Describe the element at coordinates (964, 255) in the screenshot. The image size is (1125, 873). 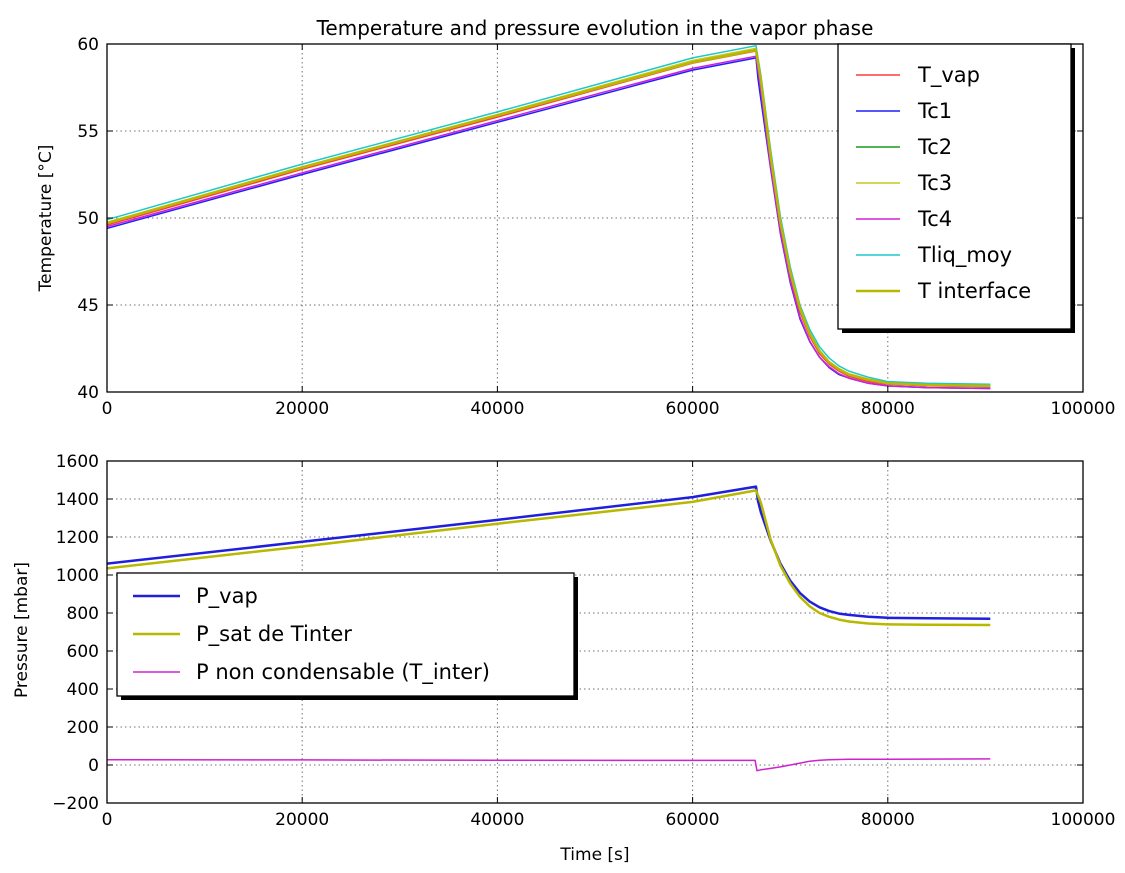
I see `legend-entry: Tliq_moy` at that location.